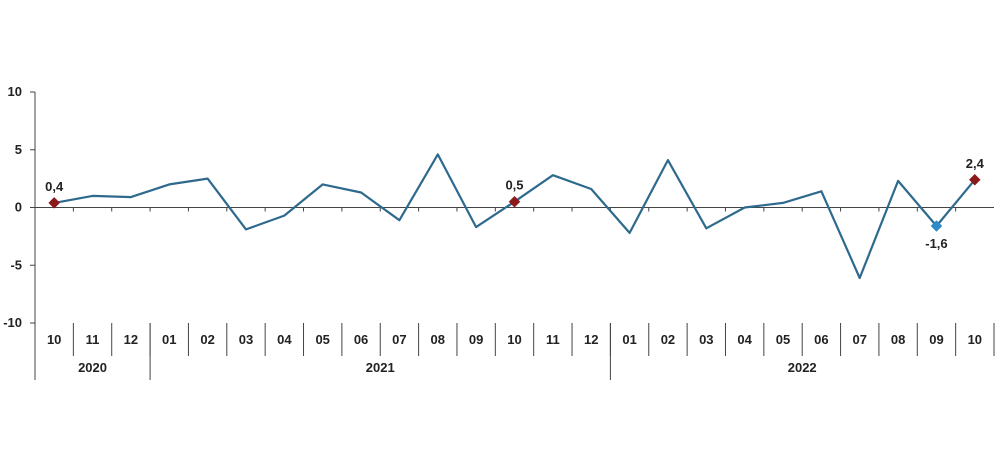 Image resolution: width=1000 pixels, height=471 pixels. Describe the element at coordinates (12, 322) in the screenshot. I see `y-tick-label: -10` at that location.